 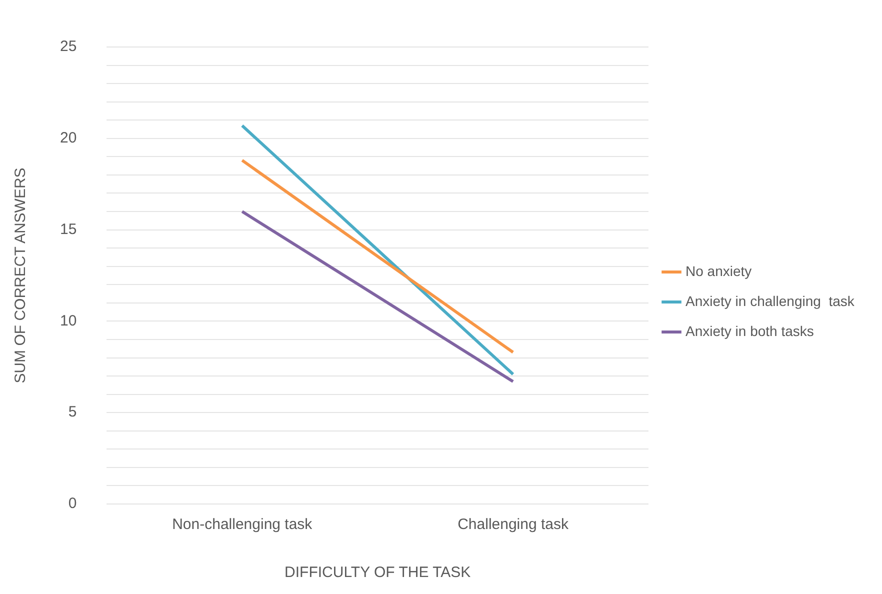 What do you see at coordinates (68, 321) in the screenshot?
I see `y-tick-label: 10` at bounding box center [68, 321].